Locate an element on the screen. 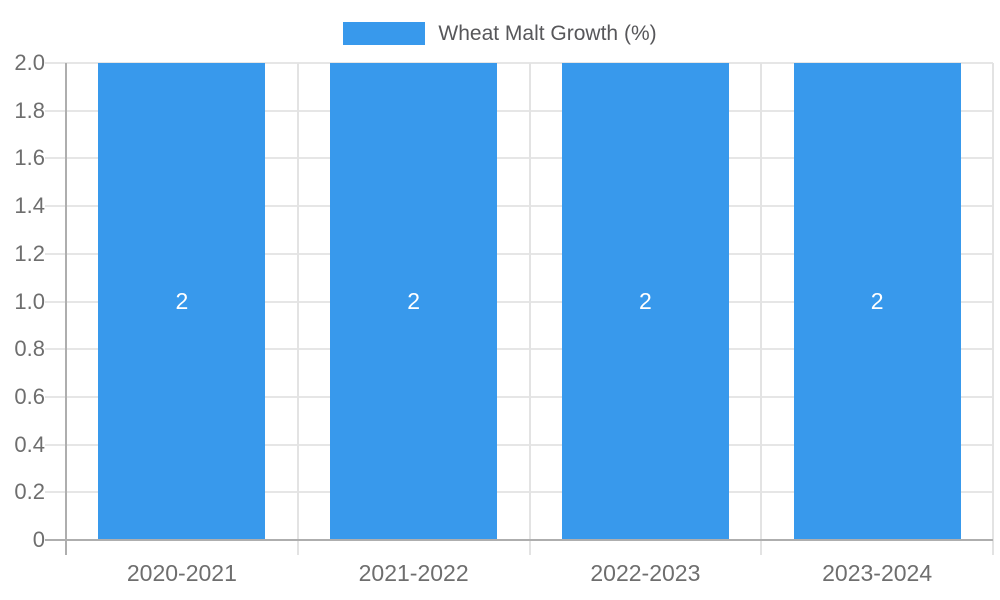 The image size is (1000, 600). y-tick-label: 1.4 is located at coordinates (29, 206).